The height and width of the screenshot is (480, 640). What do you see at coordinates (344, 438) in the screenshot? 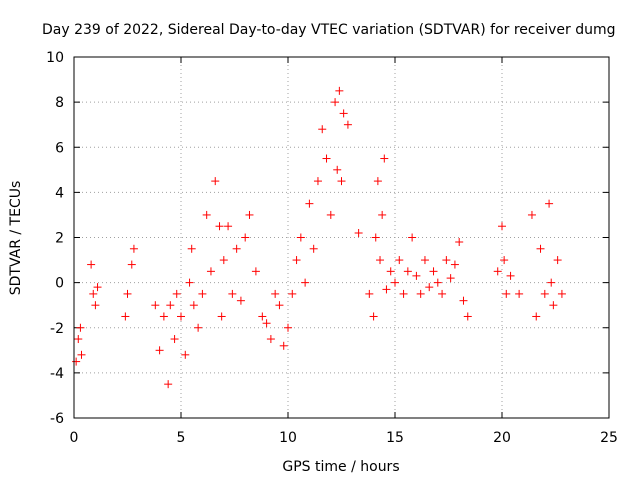
I see `x-tick-labels: 0 5 10 15 20 25` at bounding box center [344, 438].